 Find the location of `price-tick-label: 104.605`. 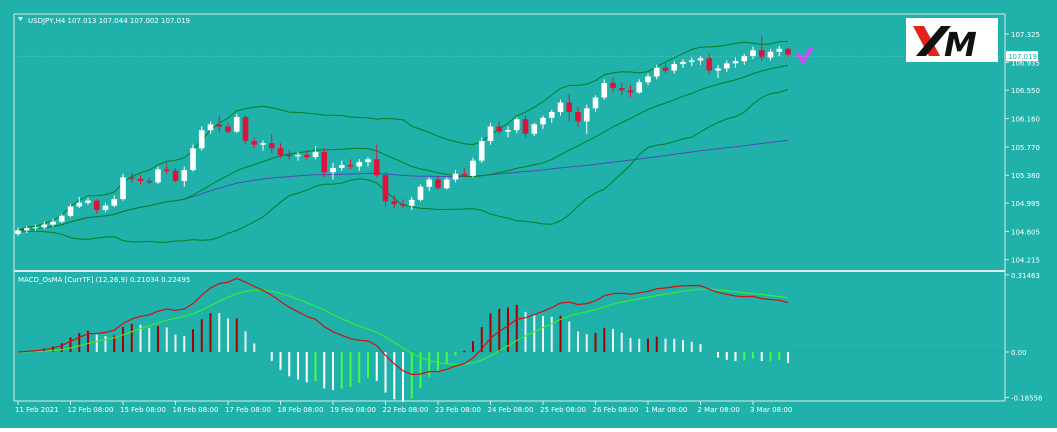

price-tick-label: 104.605 is located at coordinates (1025, 232).